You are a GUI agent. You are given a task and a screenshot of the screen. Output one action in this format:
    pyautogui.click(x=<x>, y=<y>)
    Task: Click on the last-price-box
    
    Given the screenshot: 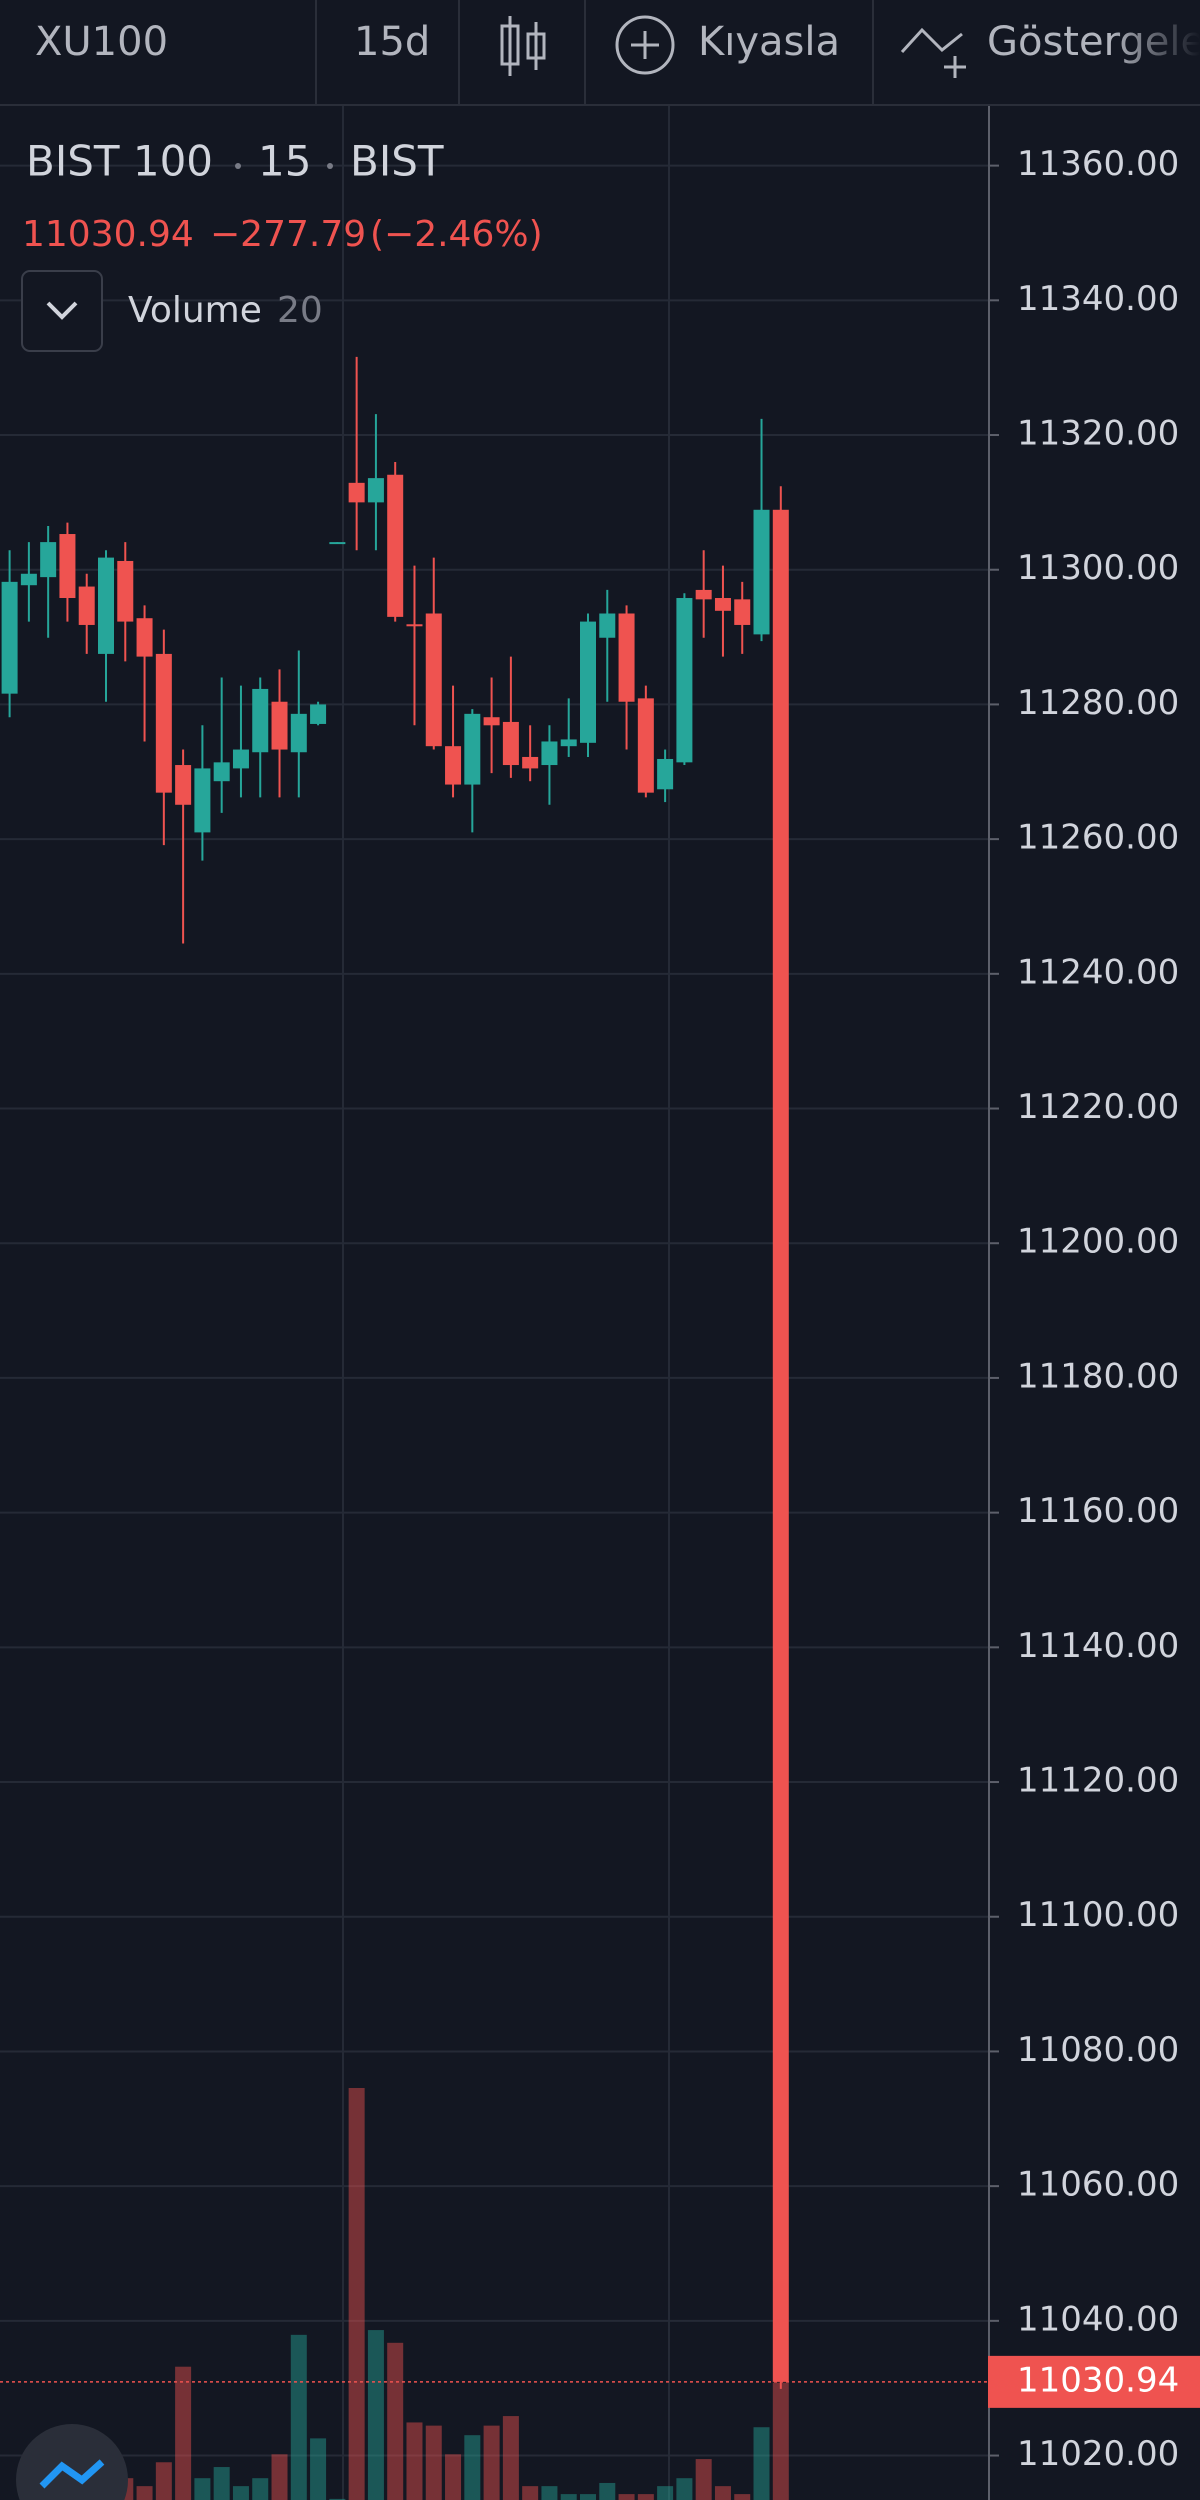 What is the action you would take?
    pyautogui.click(x=1094, y=2381)
    